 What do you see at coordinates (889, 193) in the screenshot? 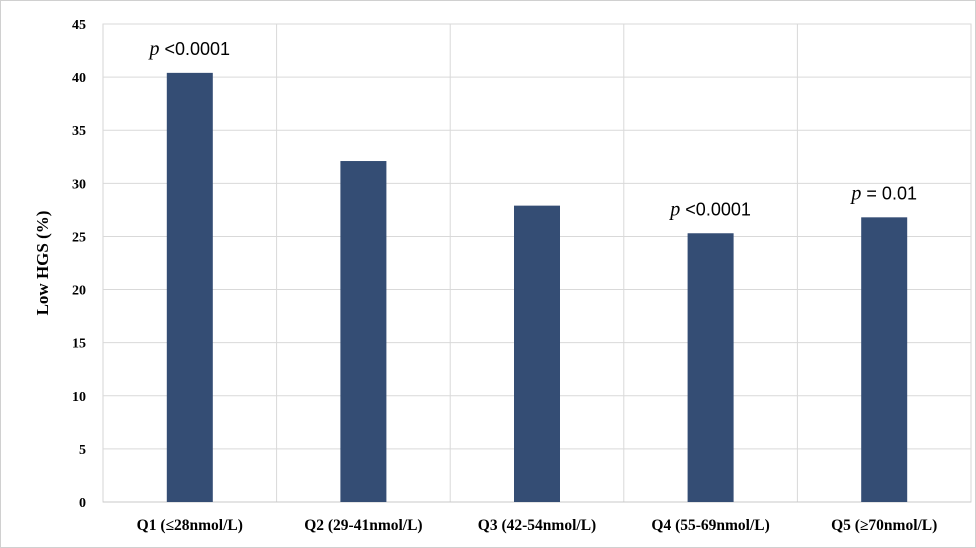
I see `p-value: = 0.01` at bounding box center [889, 193].